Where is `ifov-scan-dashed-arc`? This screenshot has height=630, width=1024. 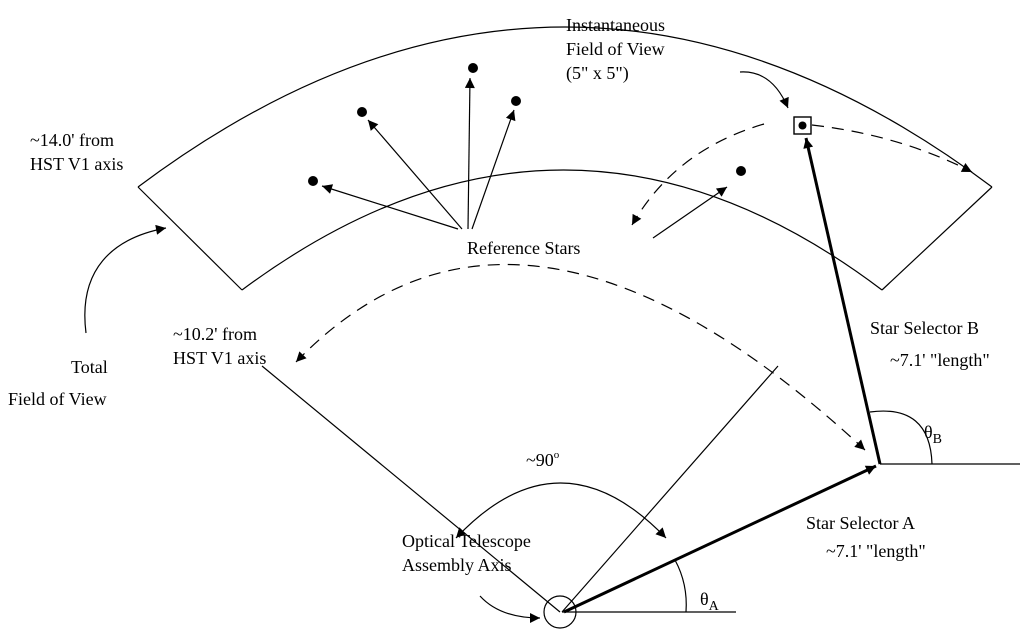 ifov-scan-dashed-arc is located at coordinates (892, 148).